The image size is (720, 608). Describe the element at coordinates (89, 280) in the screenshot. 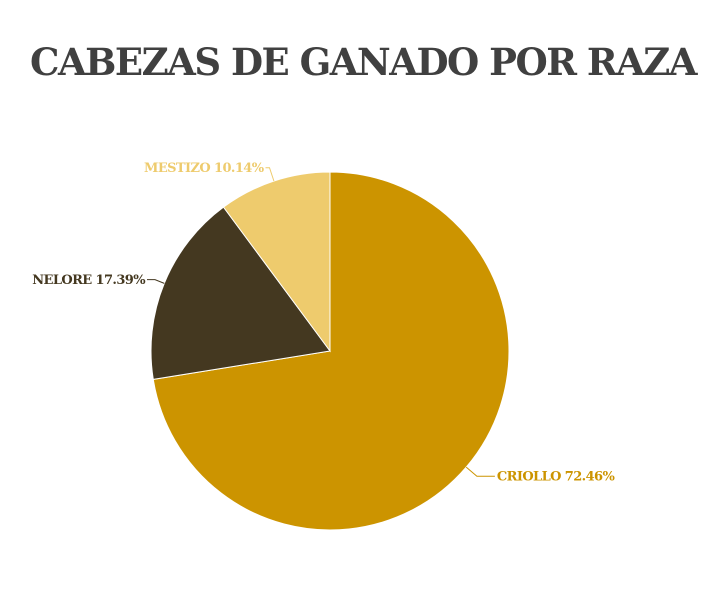

I see `slice-label-nelore: NELORE 17.39%` at that location.